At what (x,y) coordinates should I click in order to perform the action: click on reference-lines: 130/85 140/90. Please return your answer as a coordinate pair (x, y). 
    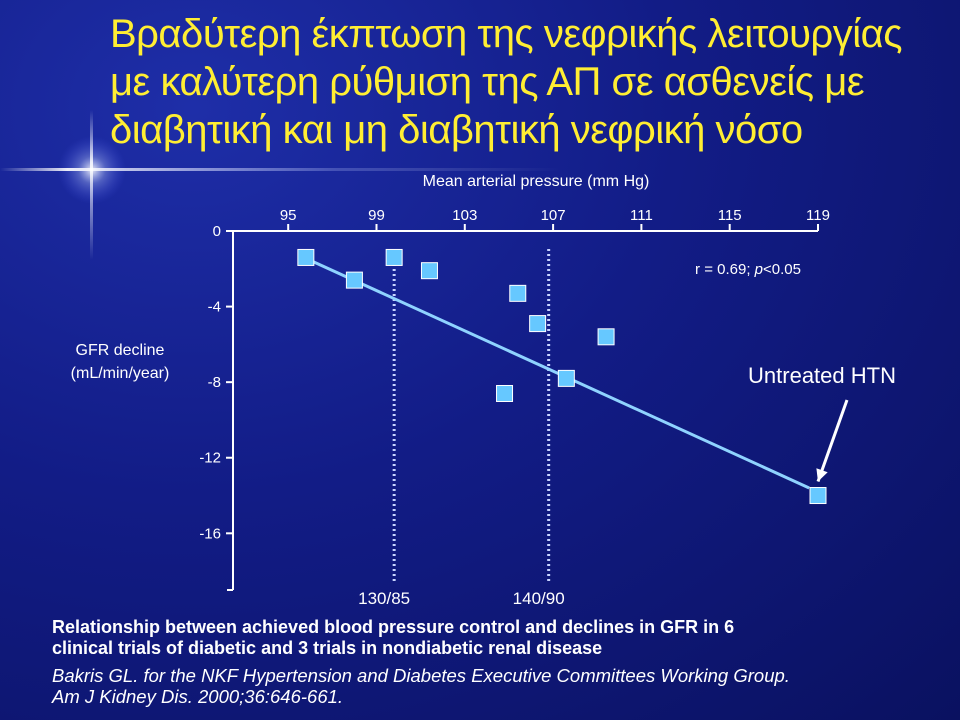
    Looking at the image, I should click on (461, 428).